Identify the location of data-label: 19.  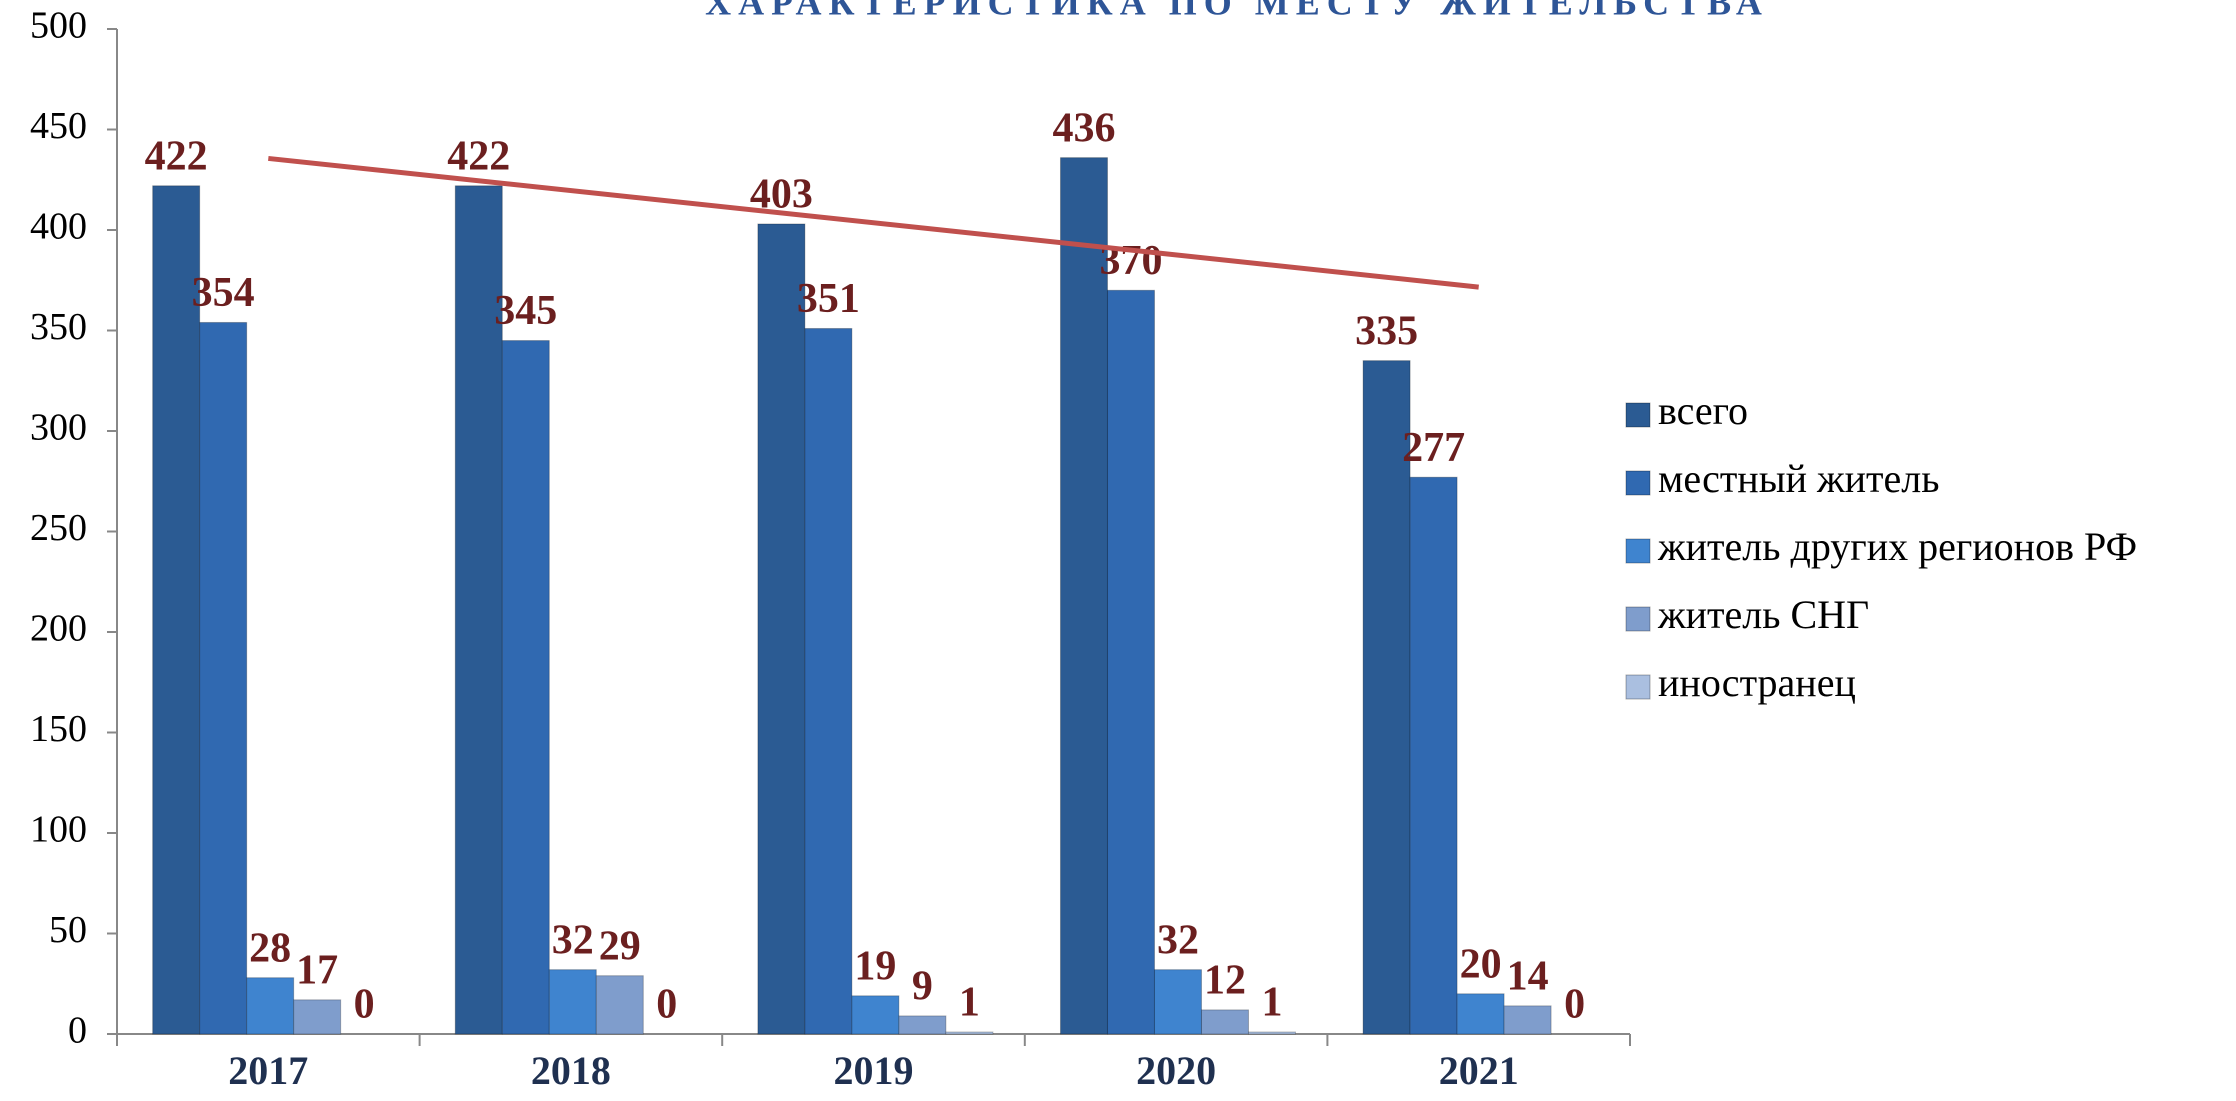
(875, 966).